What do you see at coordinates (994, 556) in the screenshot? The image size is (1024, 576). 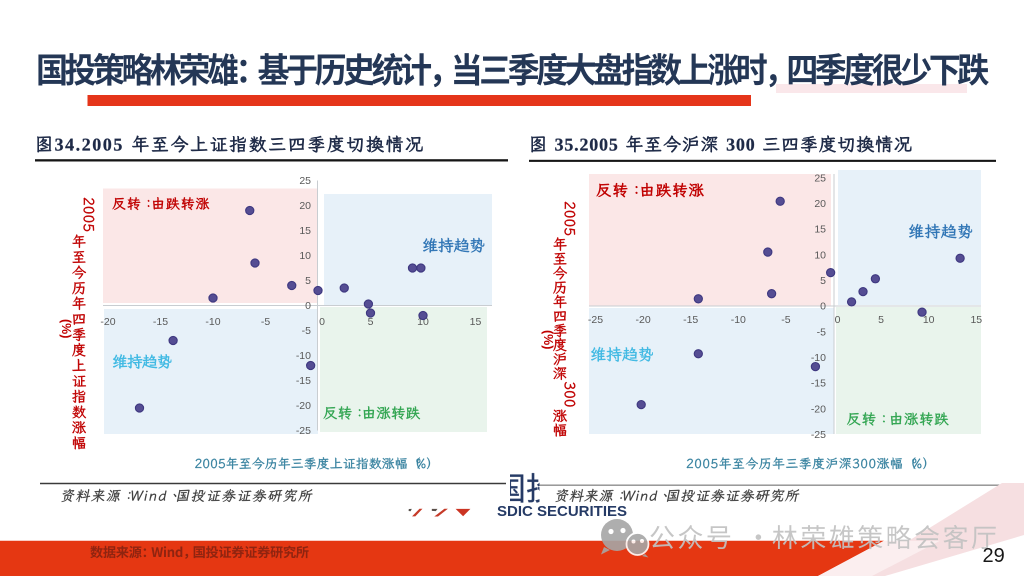 I see `svg-text: 29` at bounding box center [994, 556].